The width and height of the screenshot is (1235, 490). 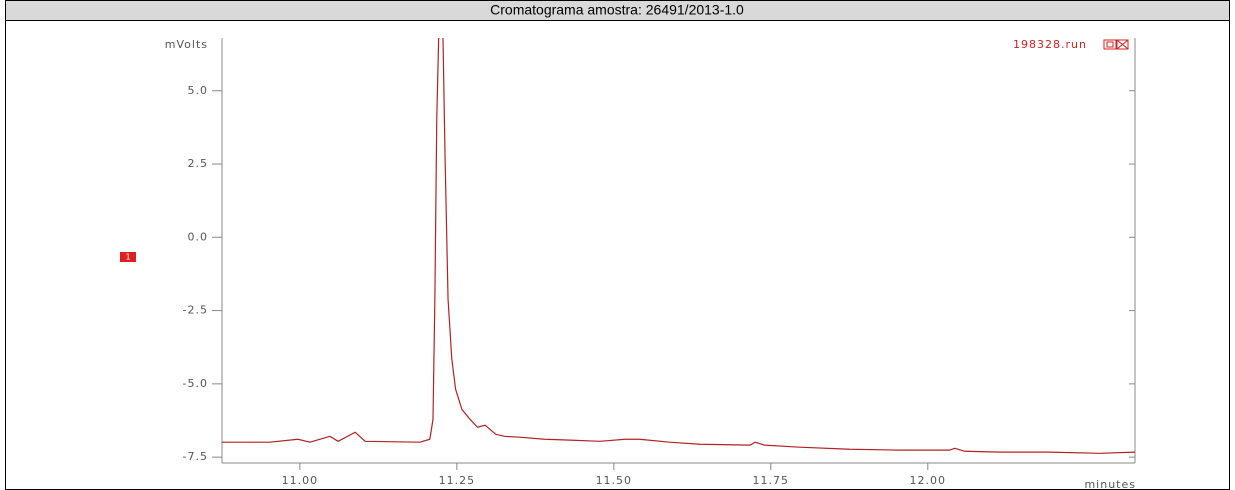 What do you see at coordinates (457, 480) in the screenshot?
I see `x-tick-label: 11.25` at bounding box center [457, 480].